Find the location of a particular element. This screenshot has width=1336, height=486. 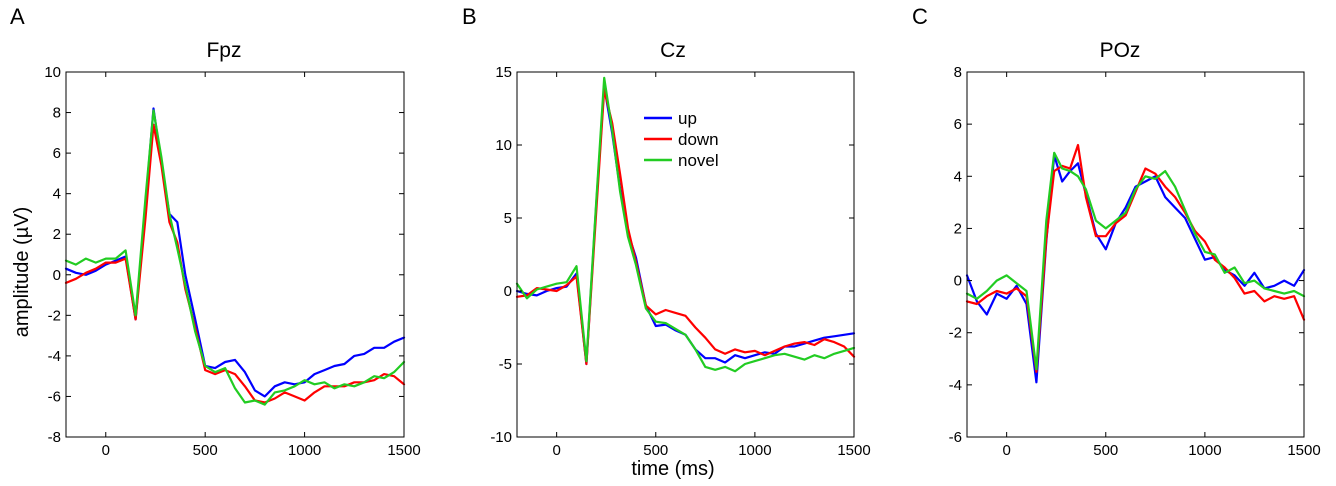

panel-b-y-tick-label: -10 is located at coordinates (501, 437).